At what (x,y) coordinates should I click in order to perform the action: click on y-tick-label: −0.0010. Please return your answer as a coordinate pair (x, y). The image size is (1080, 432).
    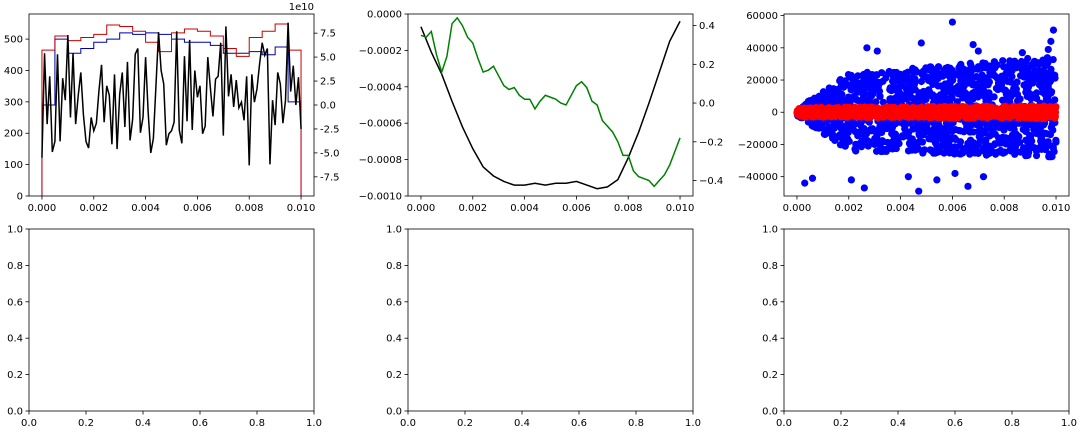
    Looking at the image, I should click on (380, 197).